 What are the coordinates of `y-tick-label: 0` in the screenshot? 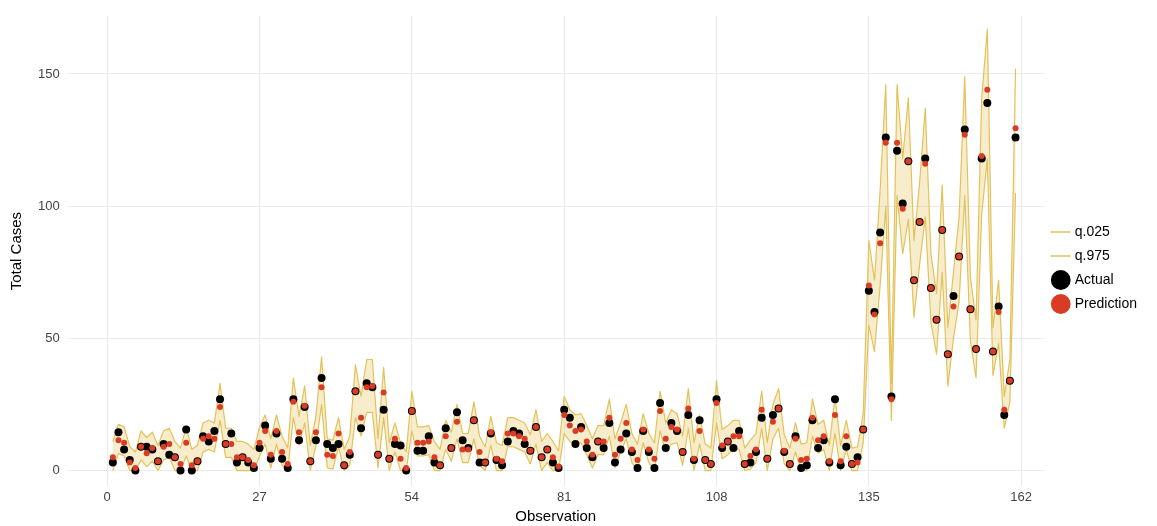 It's located at (56, 470).